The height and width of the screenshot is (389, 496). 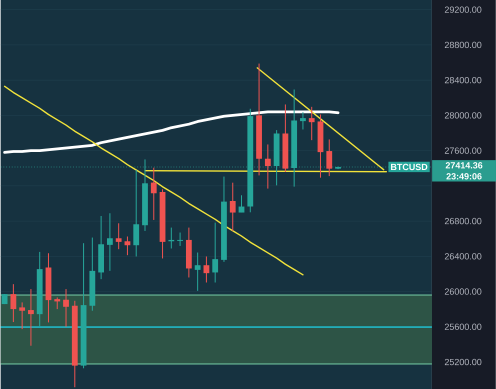 I want to click on y-tick-label: 26800.00, so click(x=463, y=221).